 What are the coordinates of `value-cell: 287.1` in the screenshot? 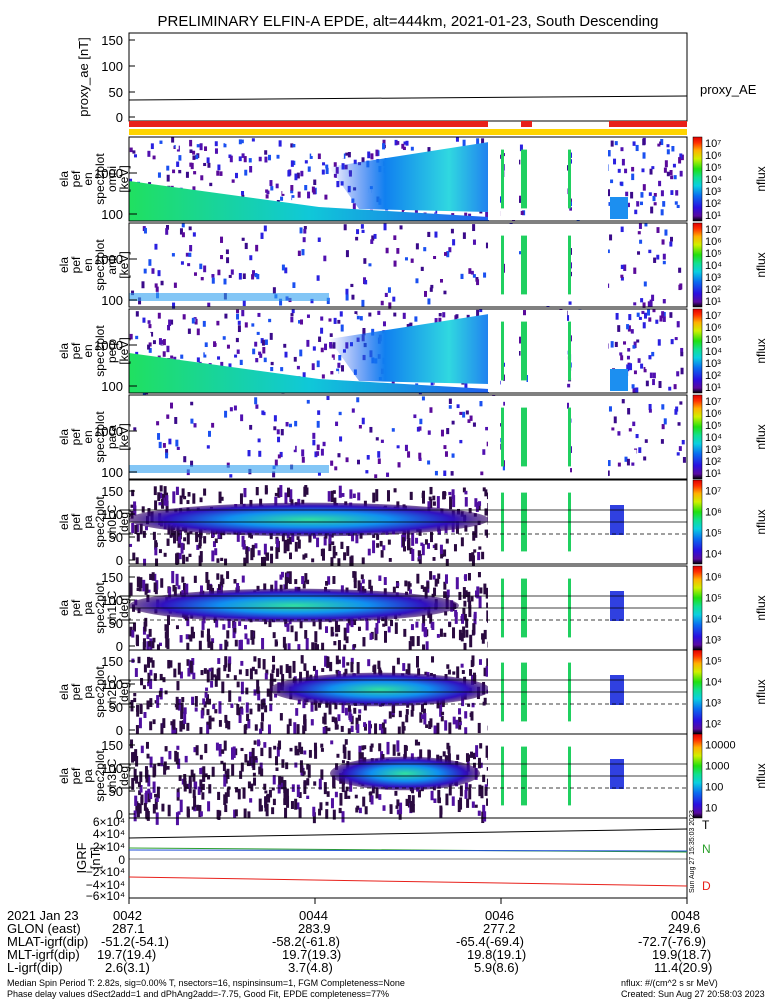 It's located at (128, 928).